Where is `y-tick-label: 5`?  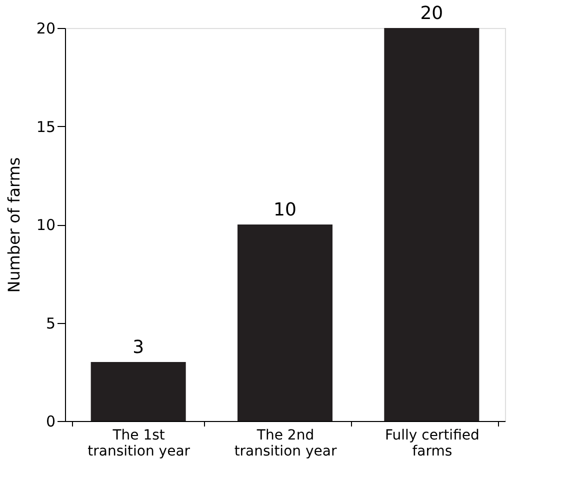 y-tick-label: 5 is located at coordinates (51, 323).